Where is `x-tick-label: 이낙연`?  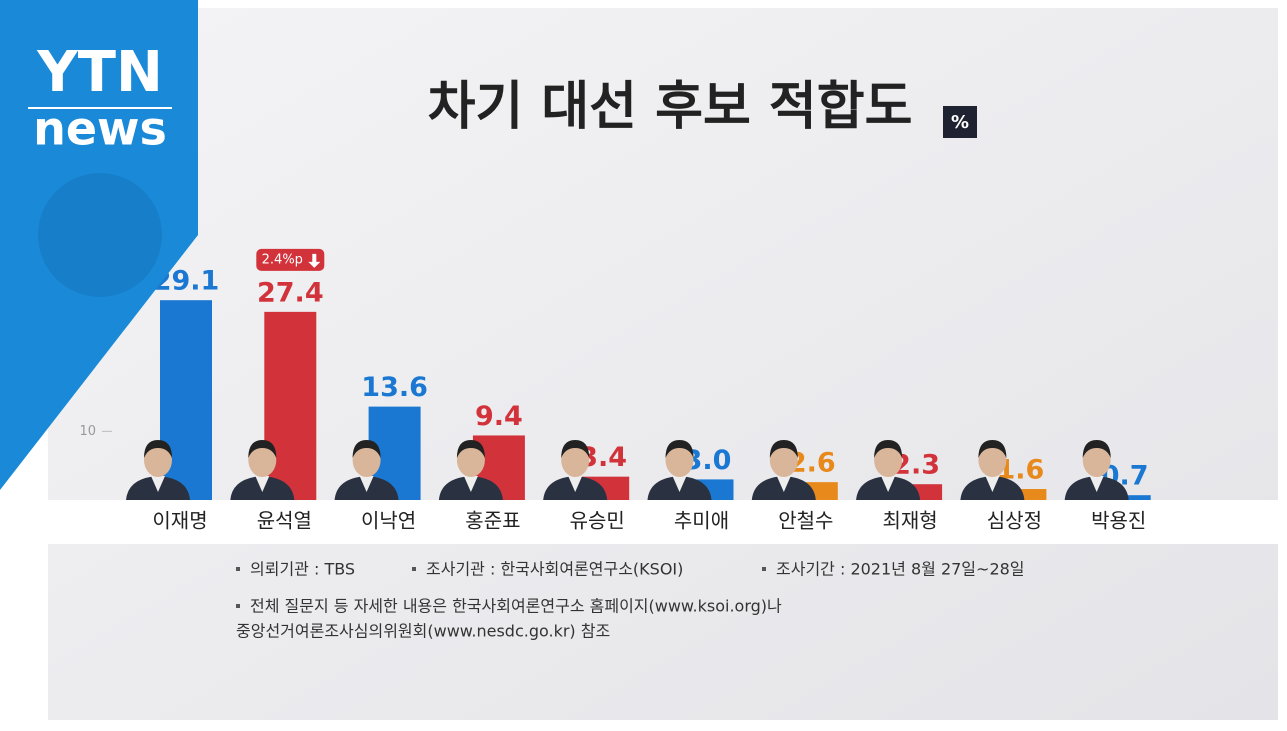 x-tick-label: 이낙연 is located at coordinates (388, 521).